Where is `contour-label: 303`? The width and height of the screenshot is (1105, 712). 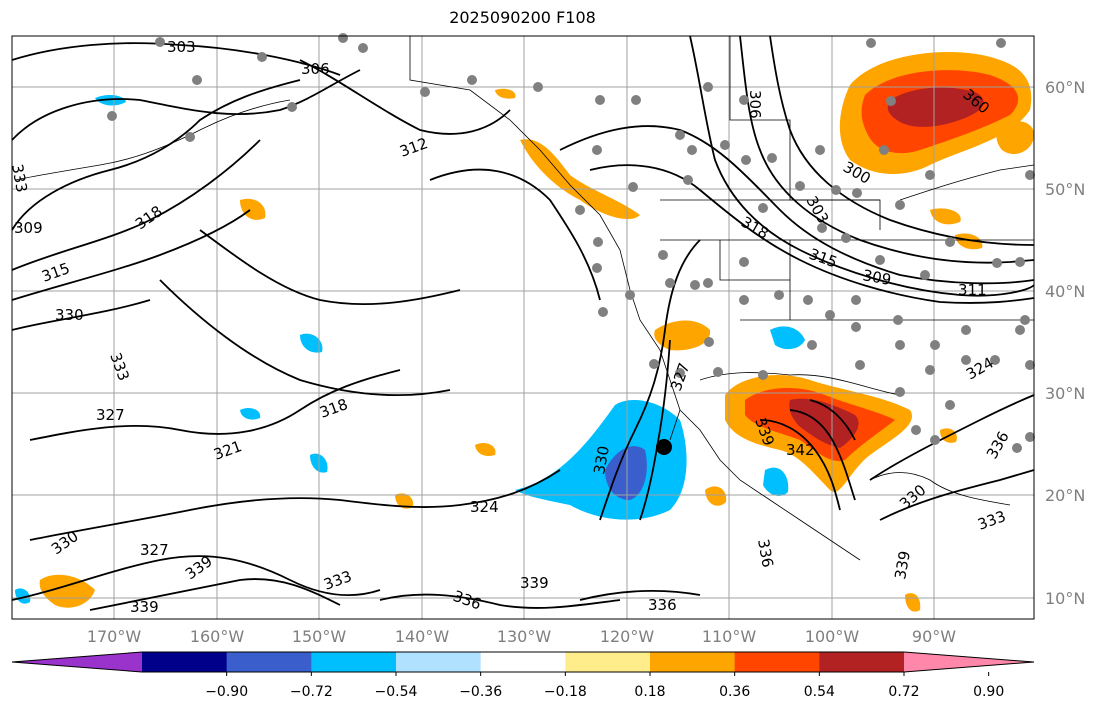 contour-label: 303 is located at coordinates (181, 47).